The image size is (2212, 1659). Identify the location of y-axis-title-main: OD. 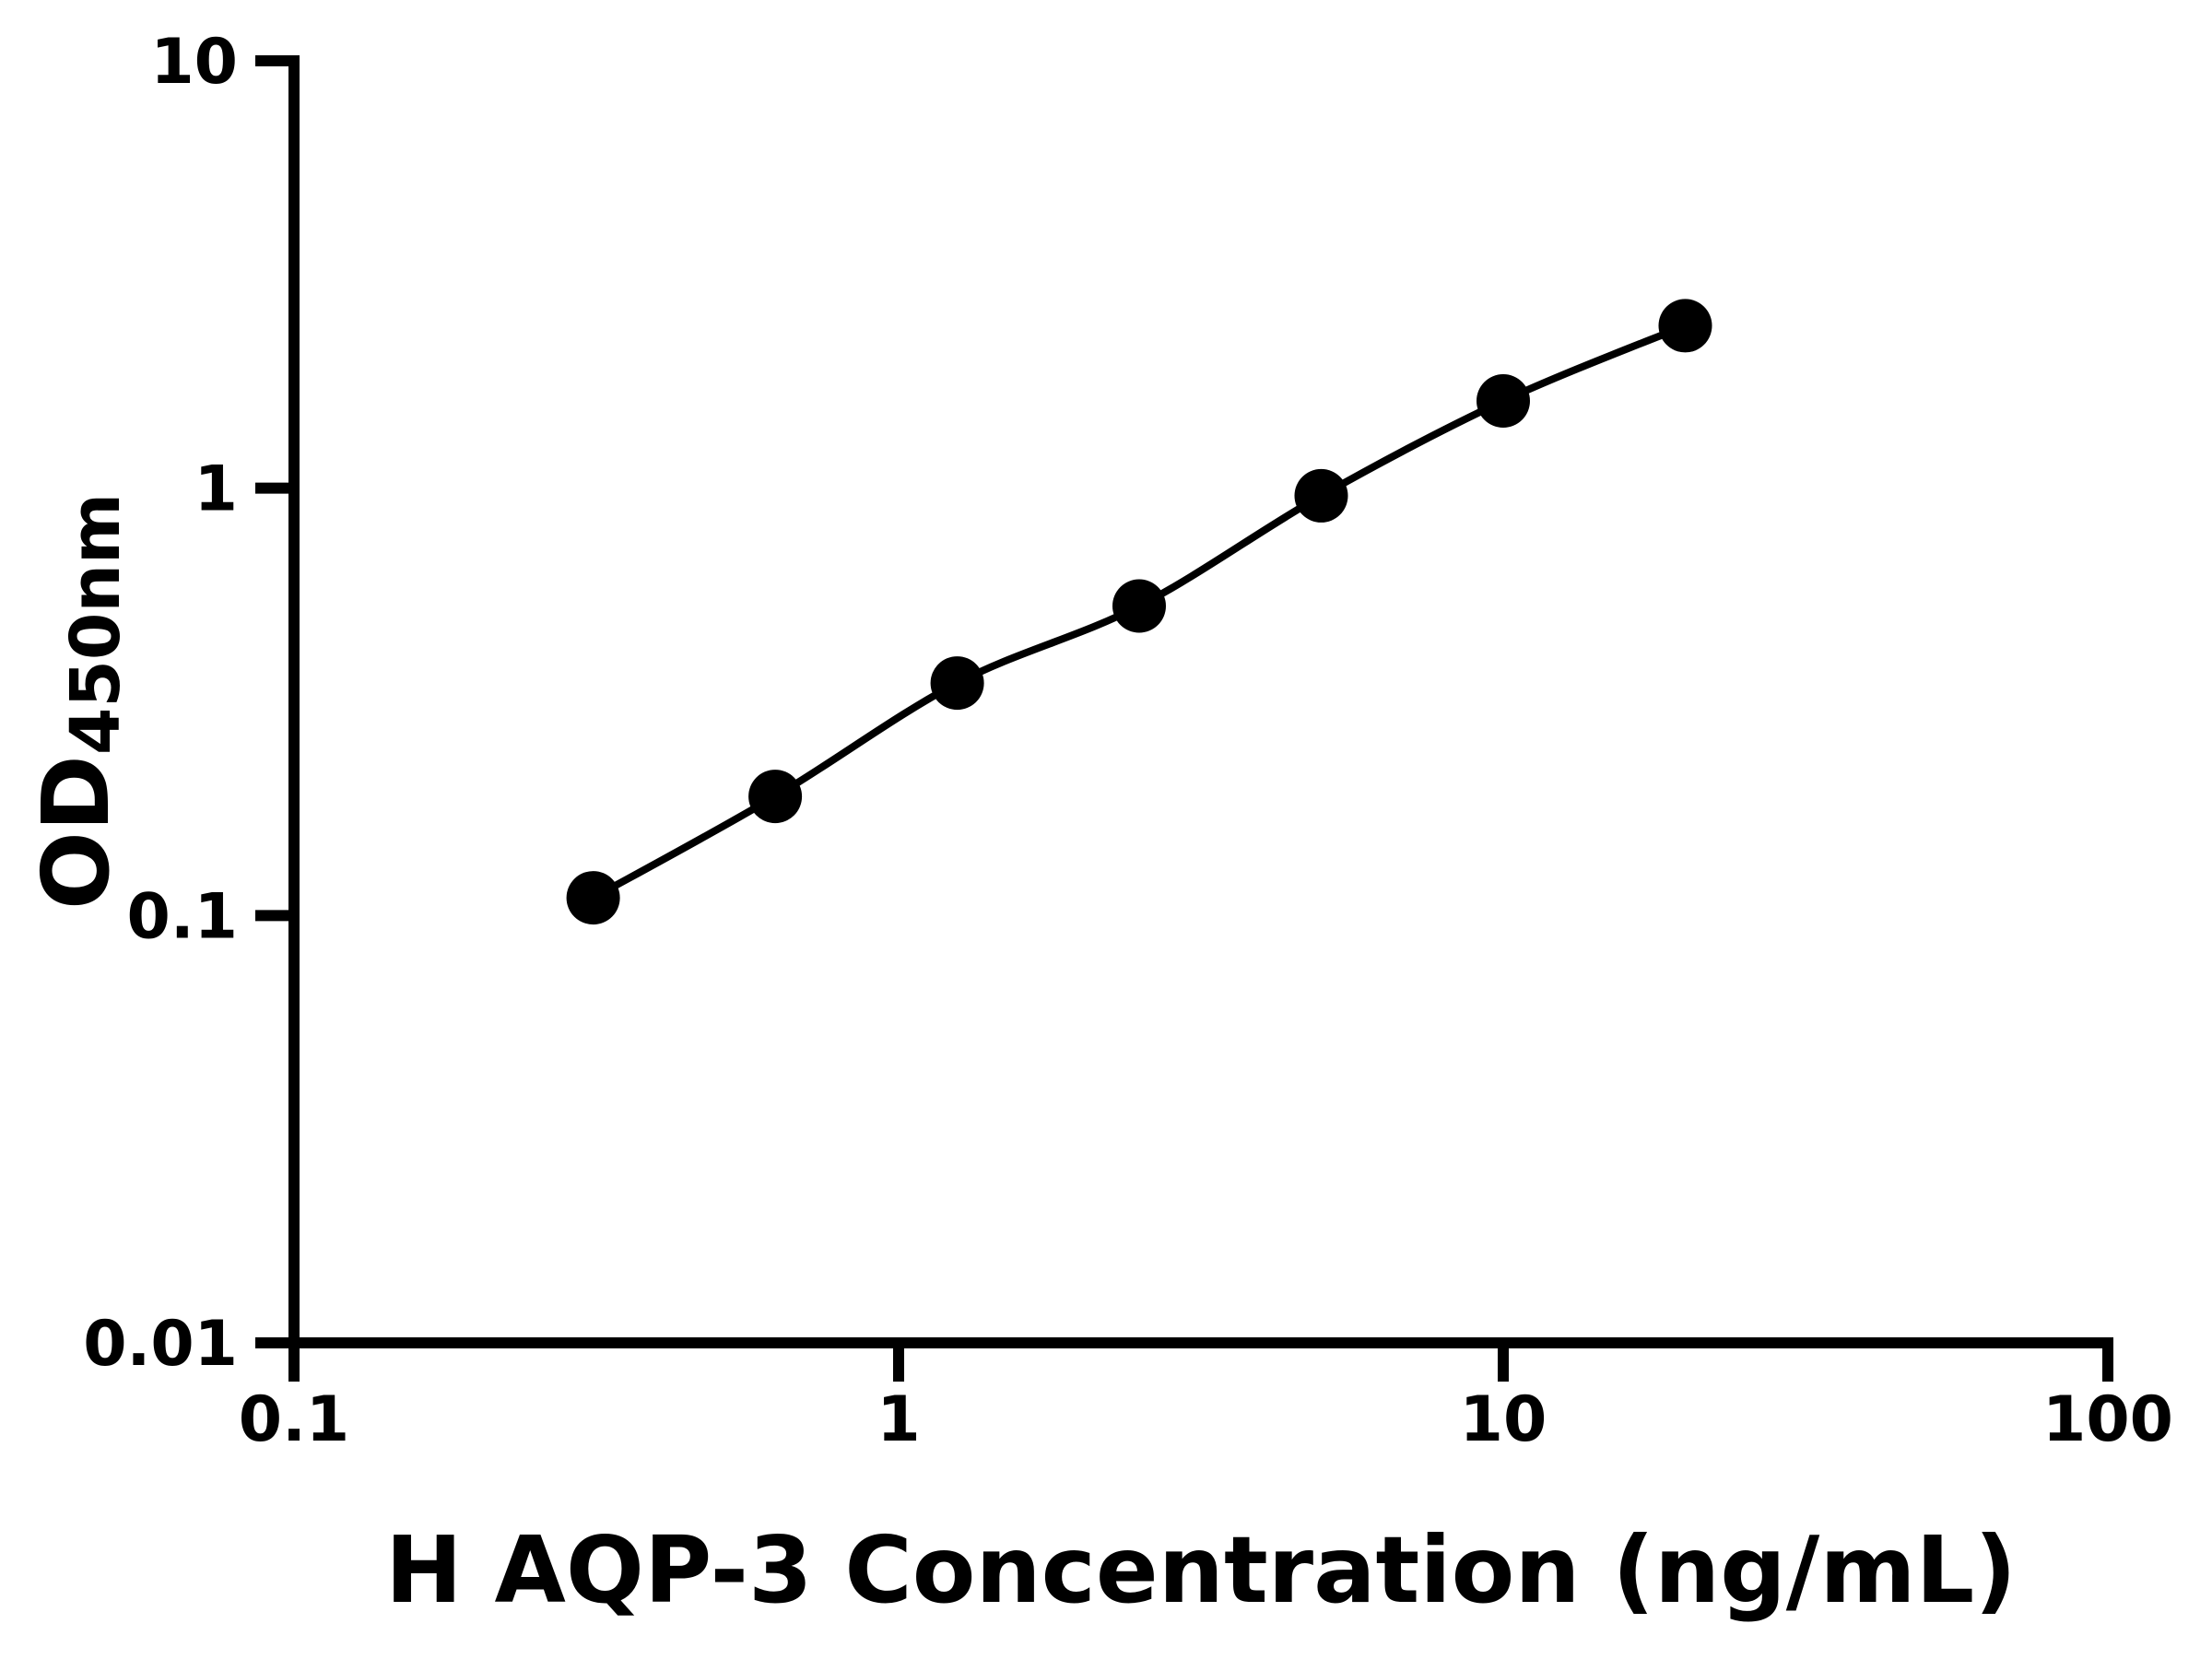
(76, 832).